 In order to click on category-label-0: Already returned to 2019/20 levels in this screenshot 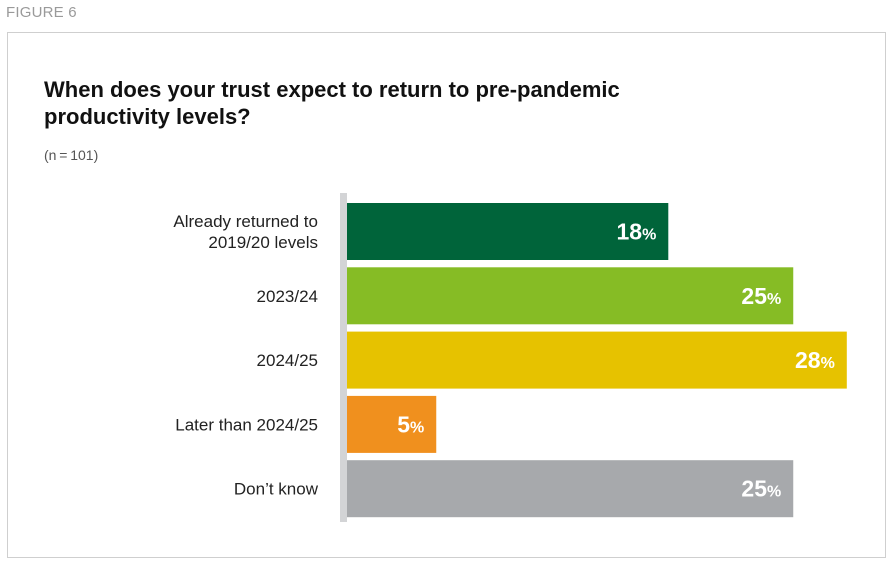, I will do `click(245, 232)`.